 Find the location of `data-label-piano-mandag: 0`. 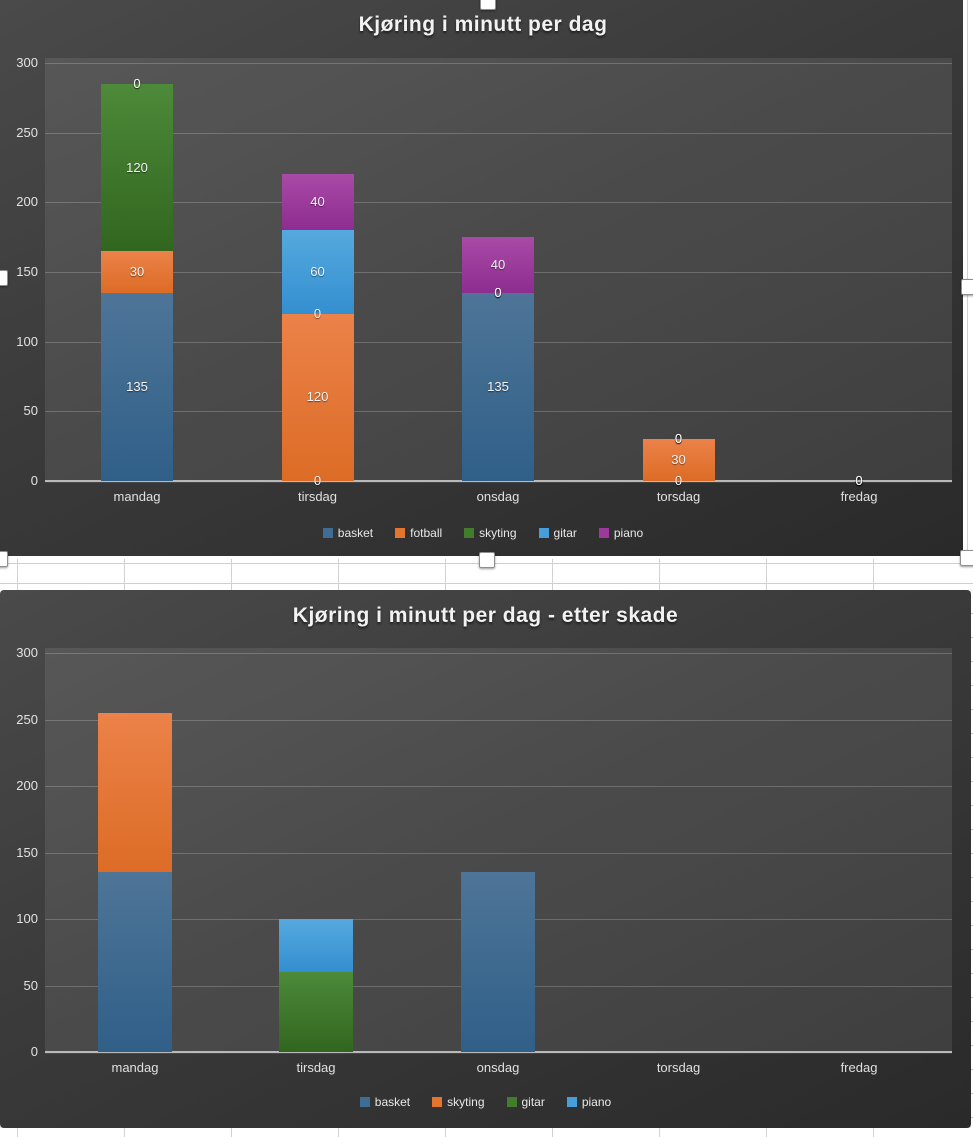

data-label-piano-mandag: 0 is located at coordinates (137, 83).